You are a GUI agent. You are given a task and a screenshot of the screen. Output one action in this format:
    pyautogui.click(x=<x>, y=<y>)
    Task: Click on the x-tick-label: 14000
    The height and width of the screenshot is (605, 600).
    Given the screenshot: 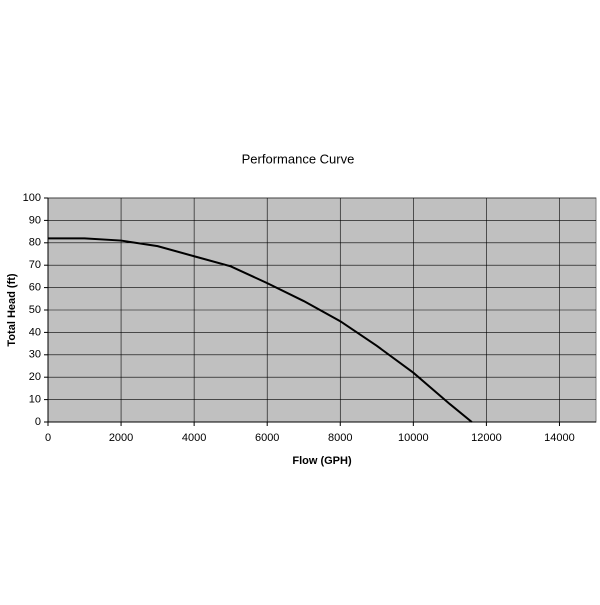 What is the action you would take?
    pyautogui.click(x=559, y=438)
    